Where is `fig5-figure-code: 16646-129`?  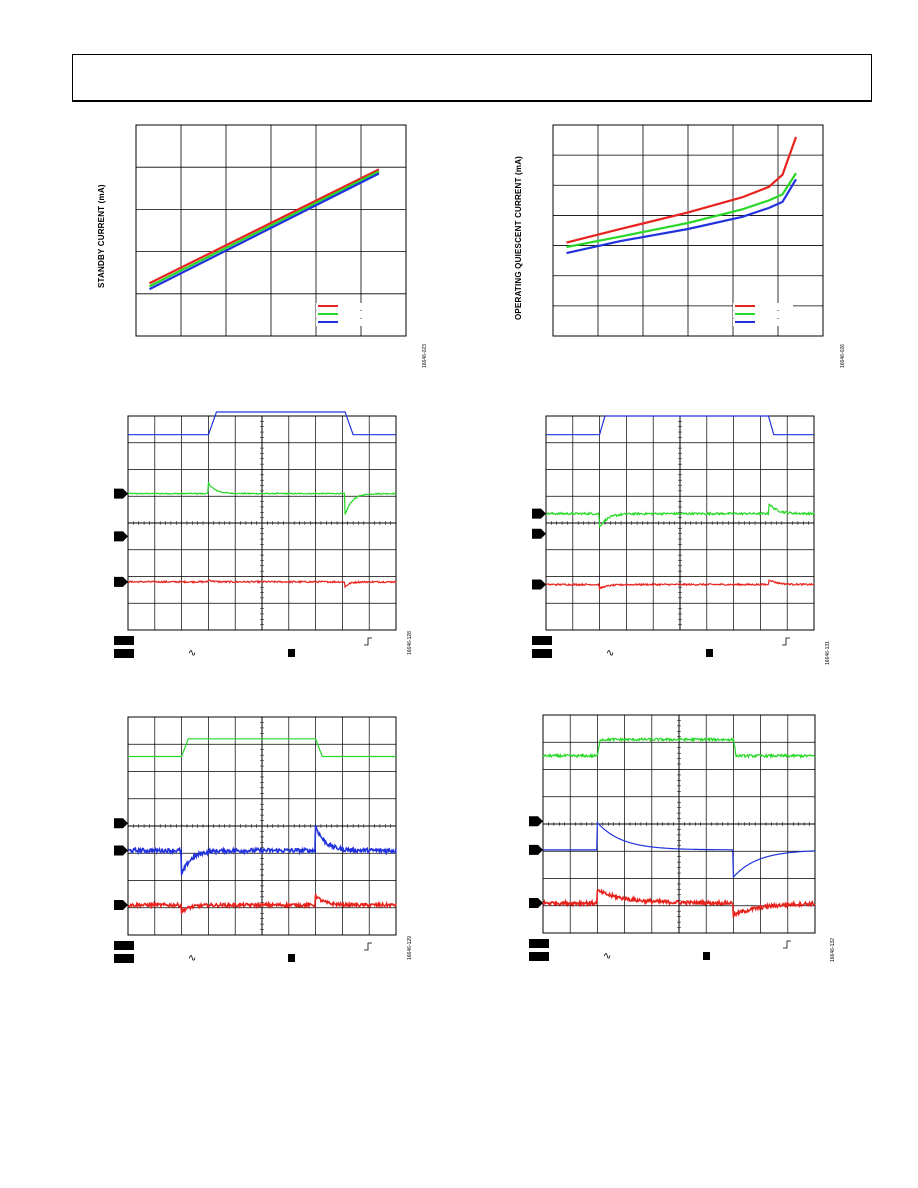
fig5-figure-code: 16646-129 is located at coordinates (410, 948).